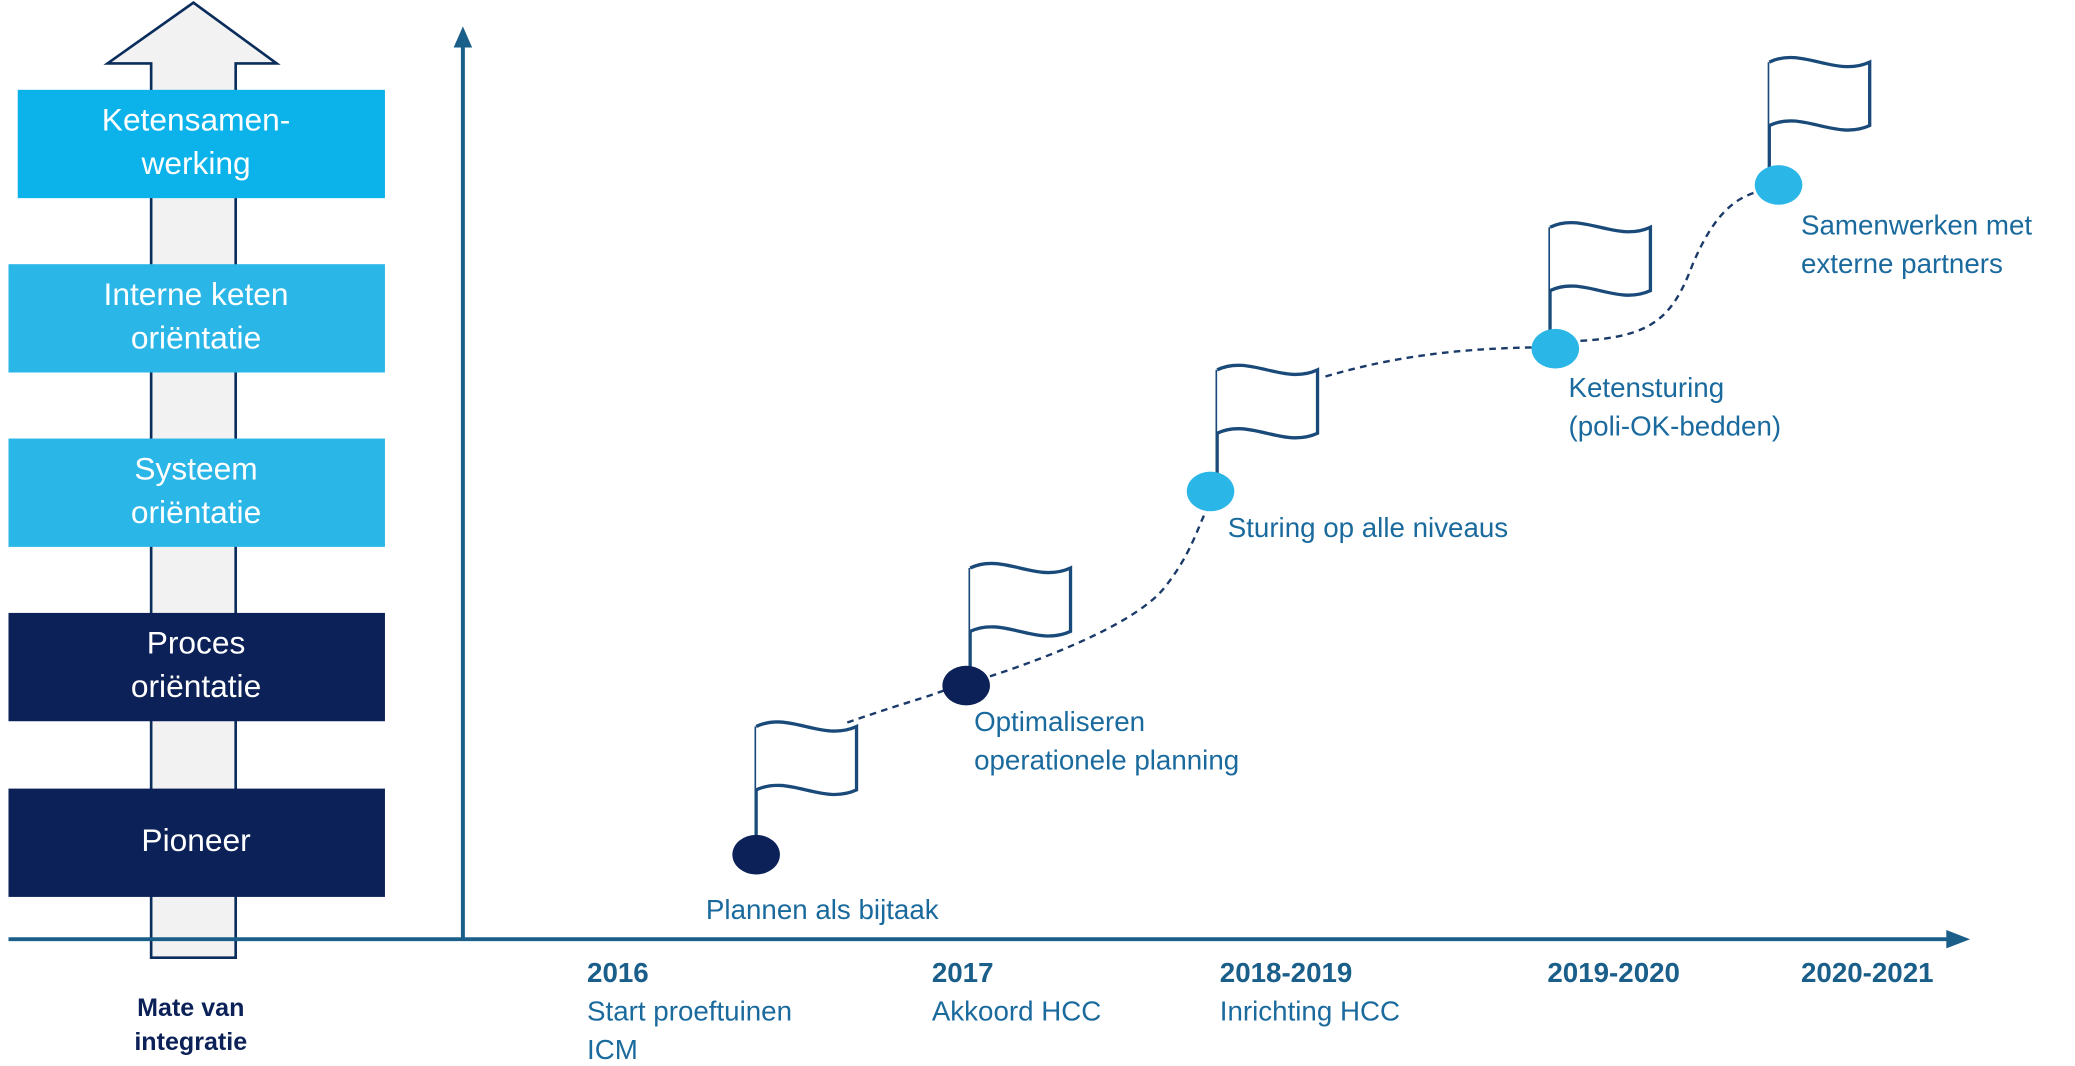 The height and width of the screenshot is (1066, 2075). I want to click on timeline-year: 2018-2019, so click(1286, 972).